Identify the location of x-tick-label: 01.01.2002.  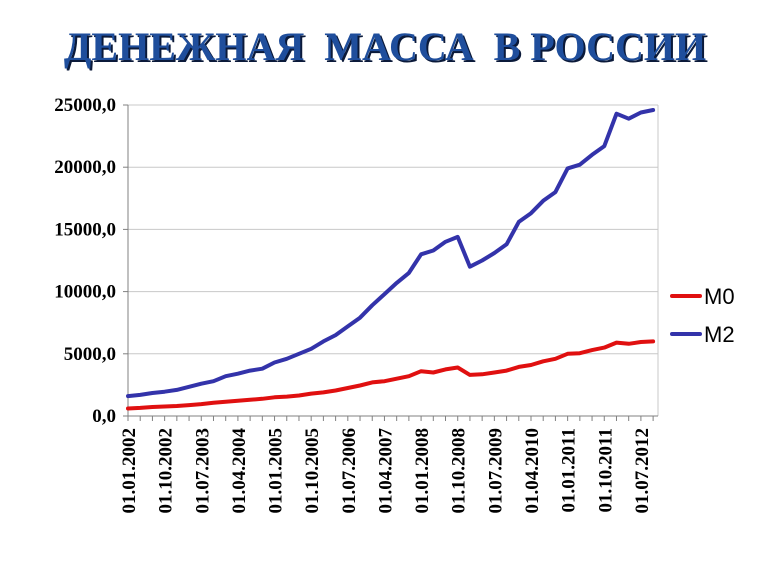
(129, 471).